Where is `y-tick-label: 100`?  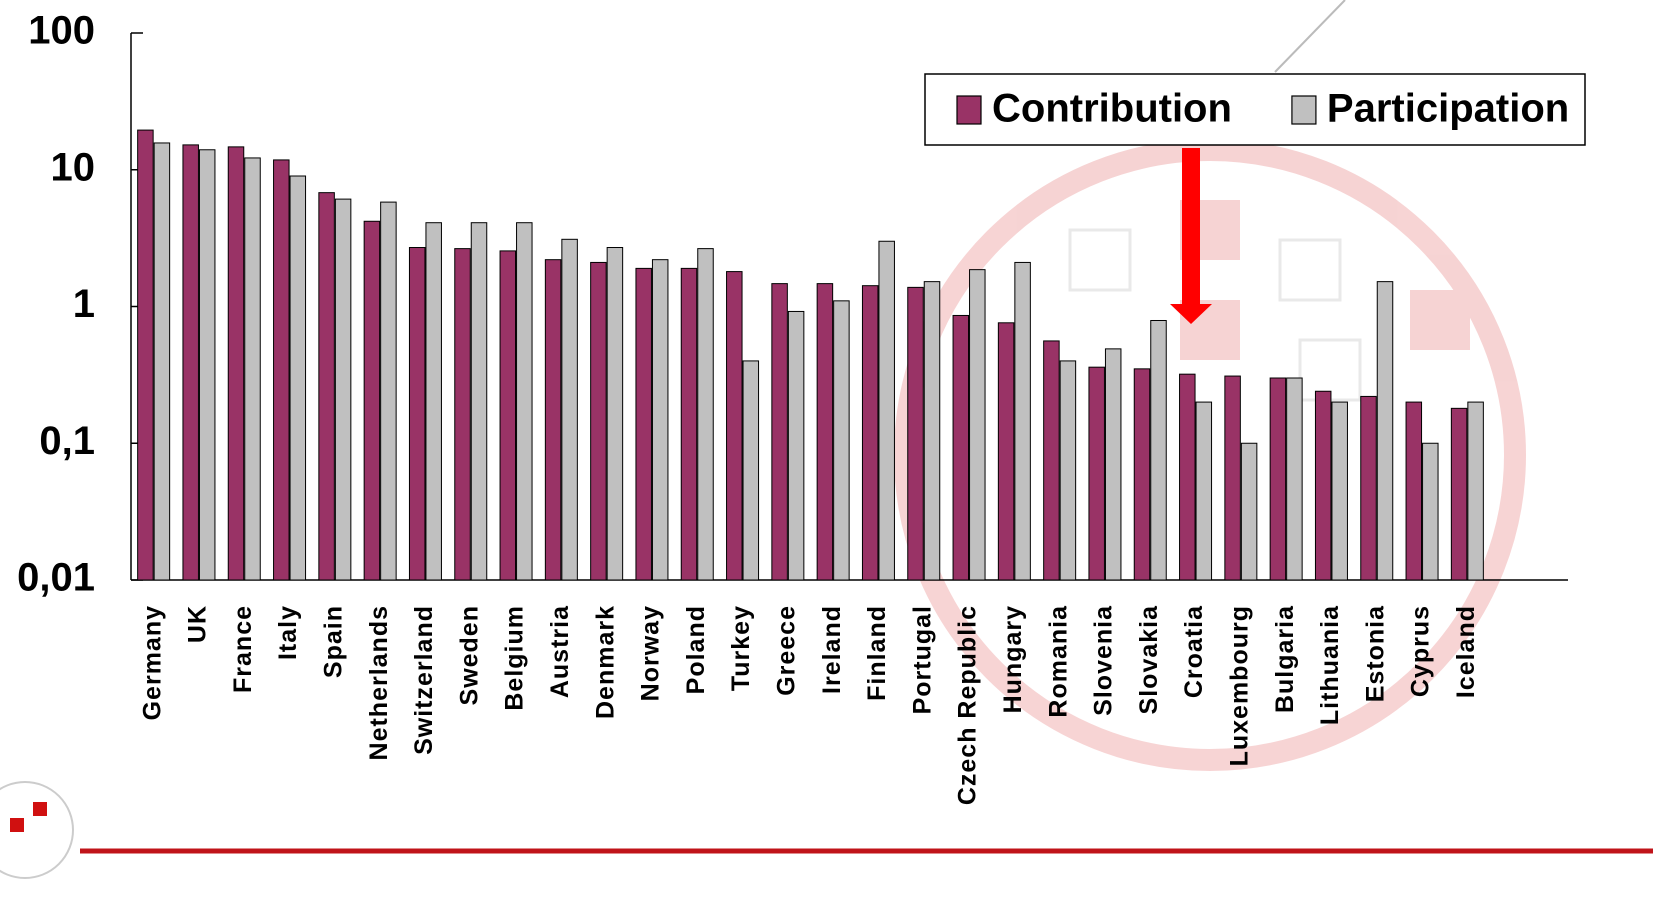 y-tick-label: 100 is located at coordinates (61, 31).